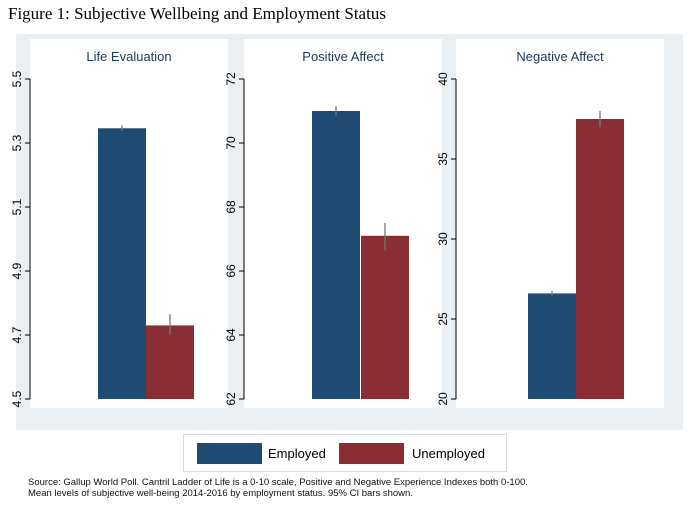 This screenshot has height=507, width=692. What do you see at coordinates (17, 142) in the screenshot?
I see `panel-1-y-tick-label: 5.3` at bounding box center [17, 142].